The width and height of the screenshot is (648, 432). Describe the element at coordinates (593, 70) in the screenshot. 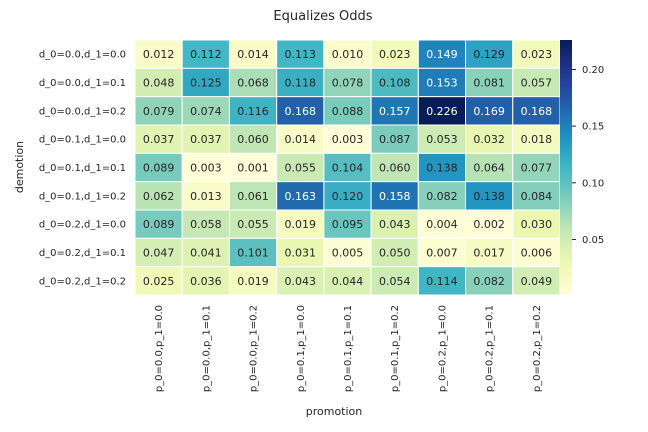

I see `colorbar-tick-label: 0.20` at that location.